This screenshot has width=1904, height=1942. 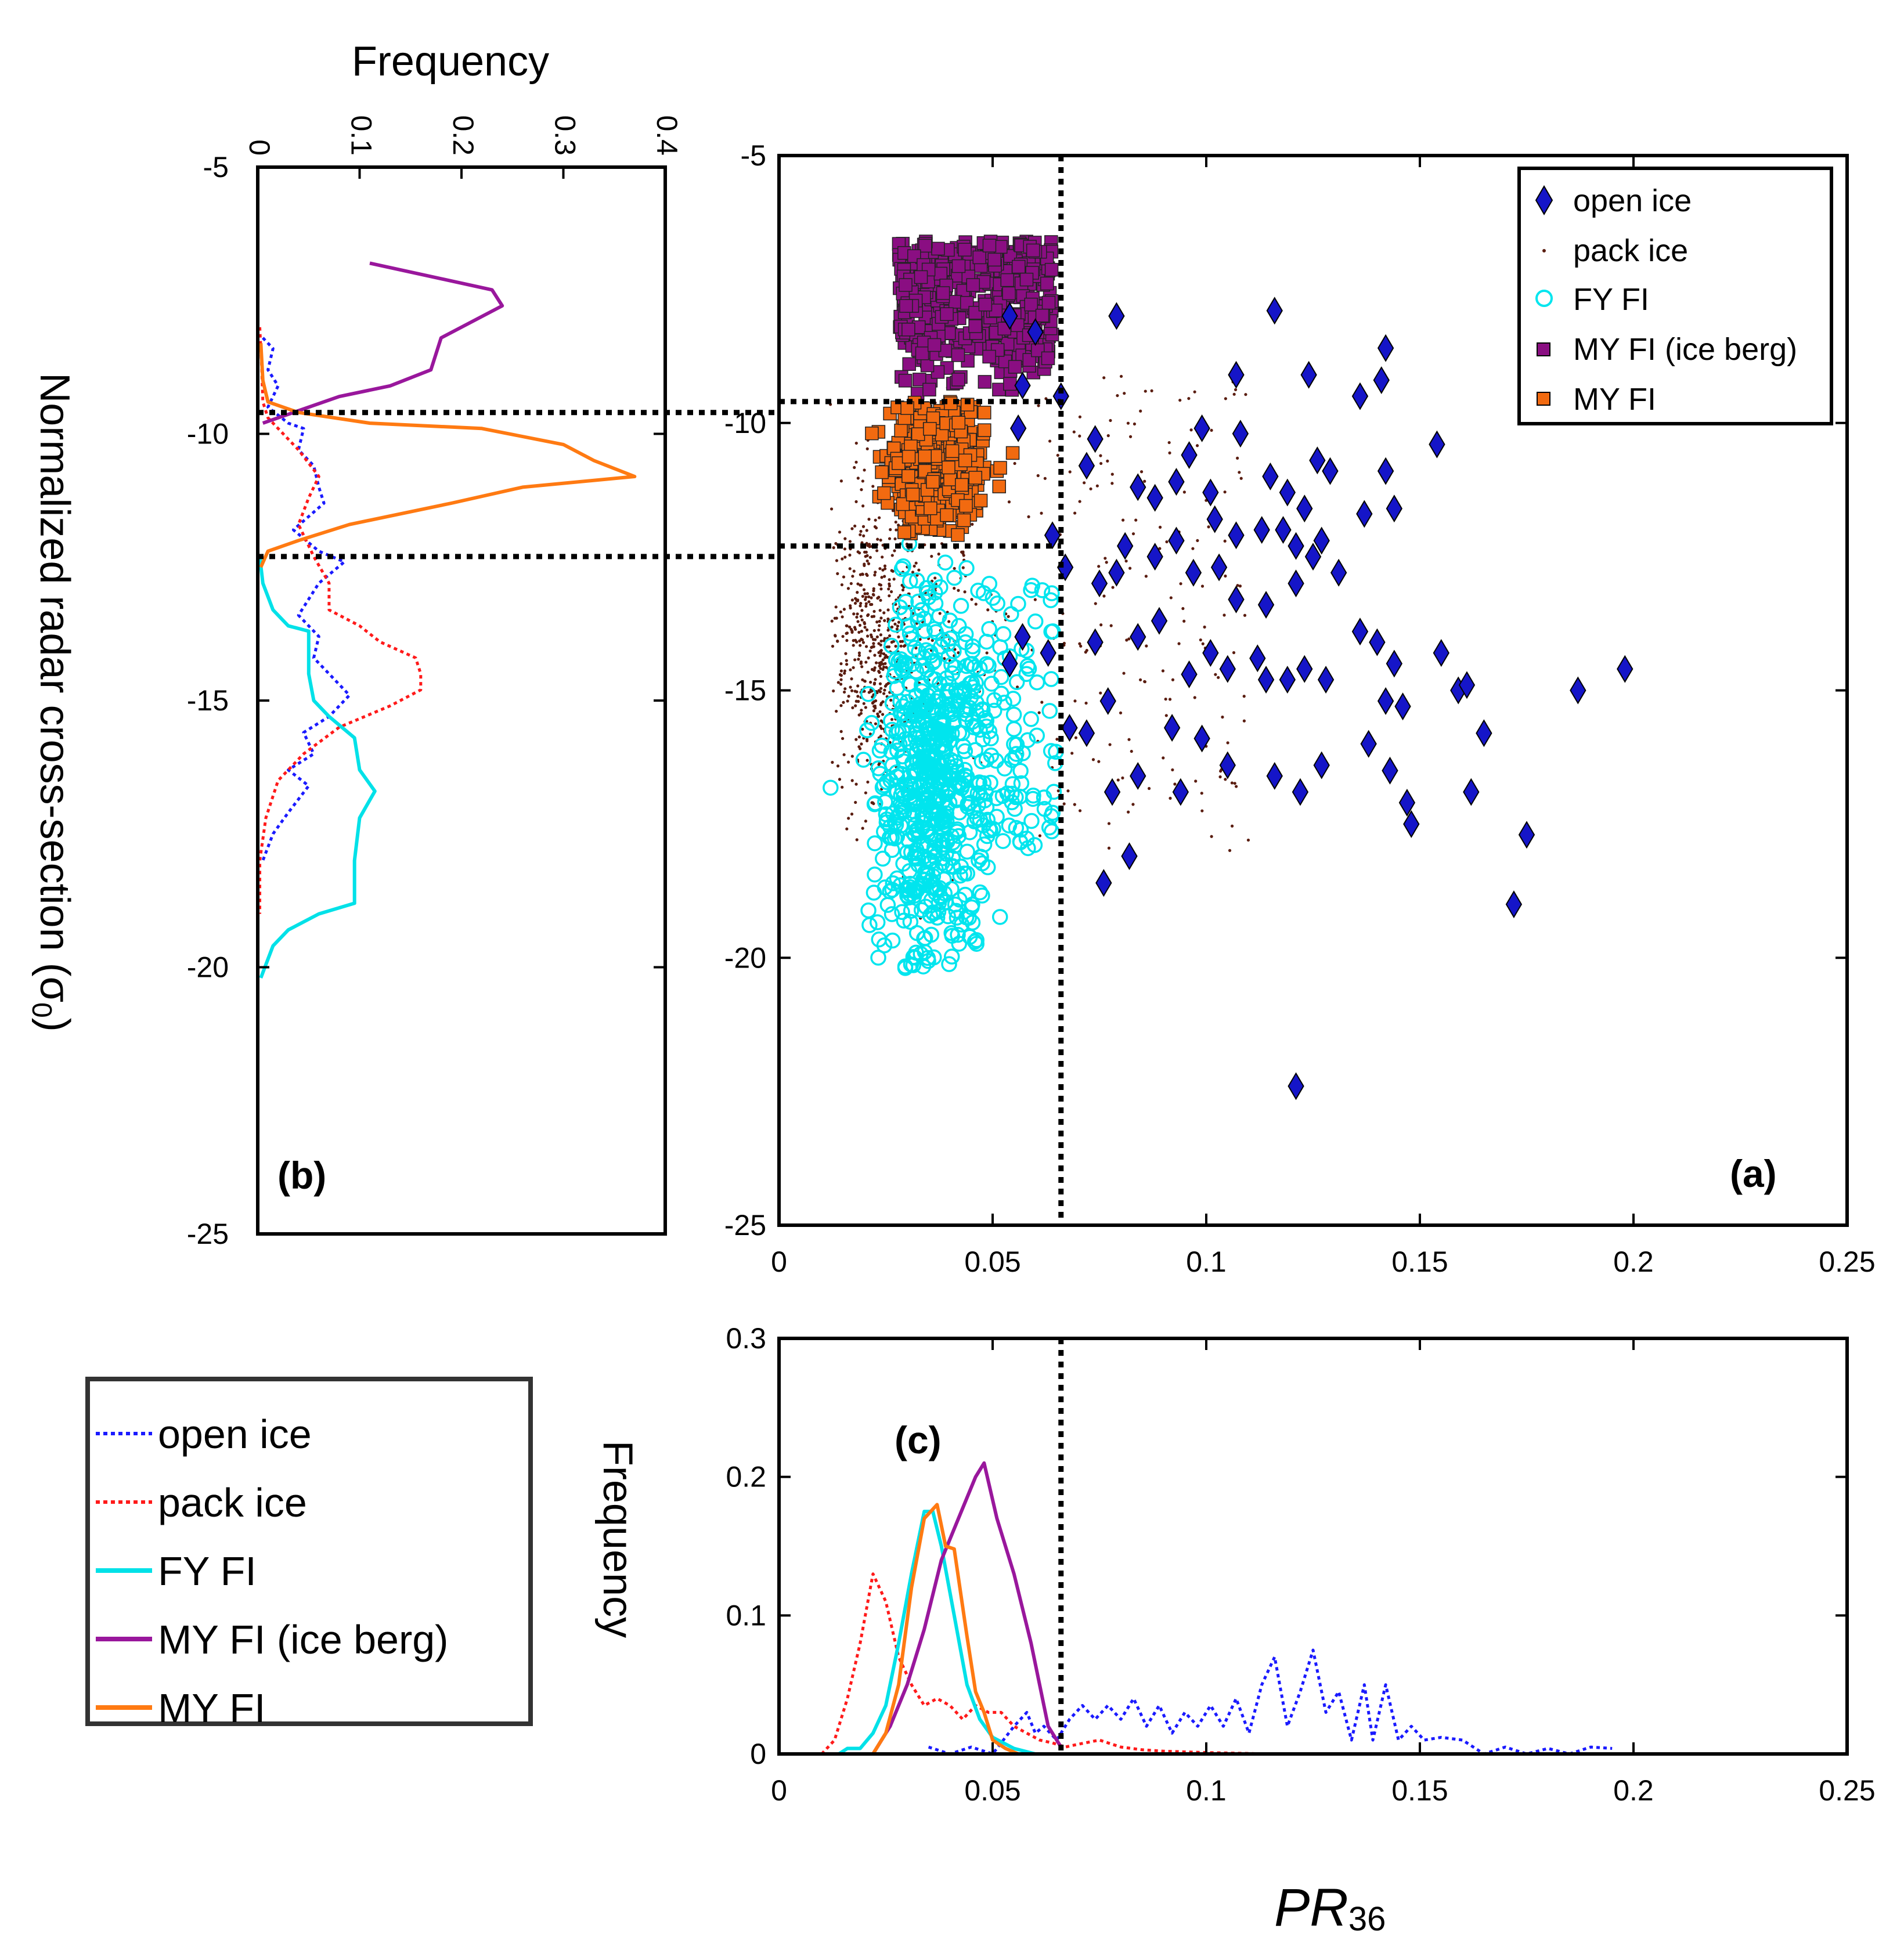 What do you see at coordinates (1675, 296) in the screenshot?
I see `legend-a-box` at bounding box center [1675, 296].